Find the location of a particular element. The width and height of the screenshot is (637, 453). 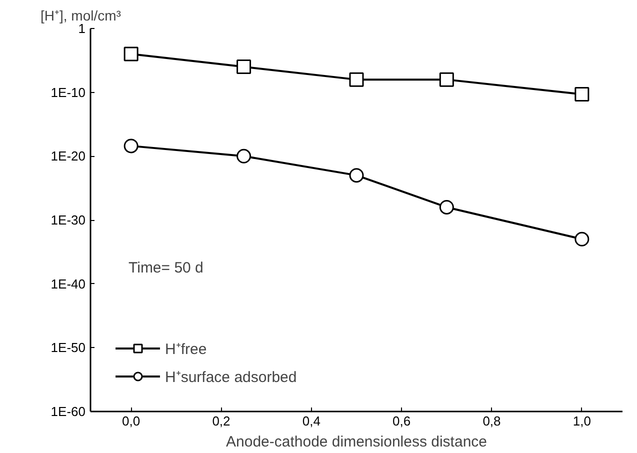

y-tick-label: 1E-20 is located at coordinates (68, 156).